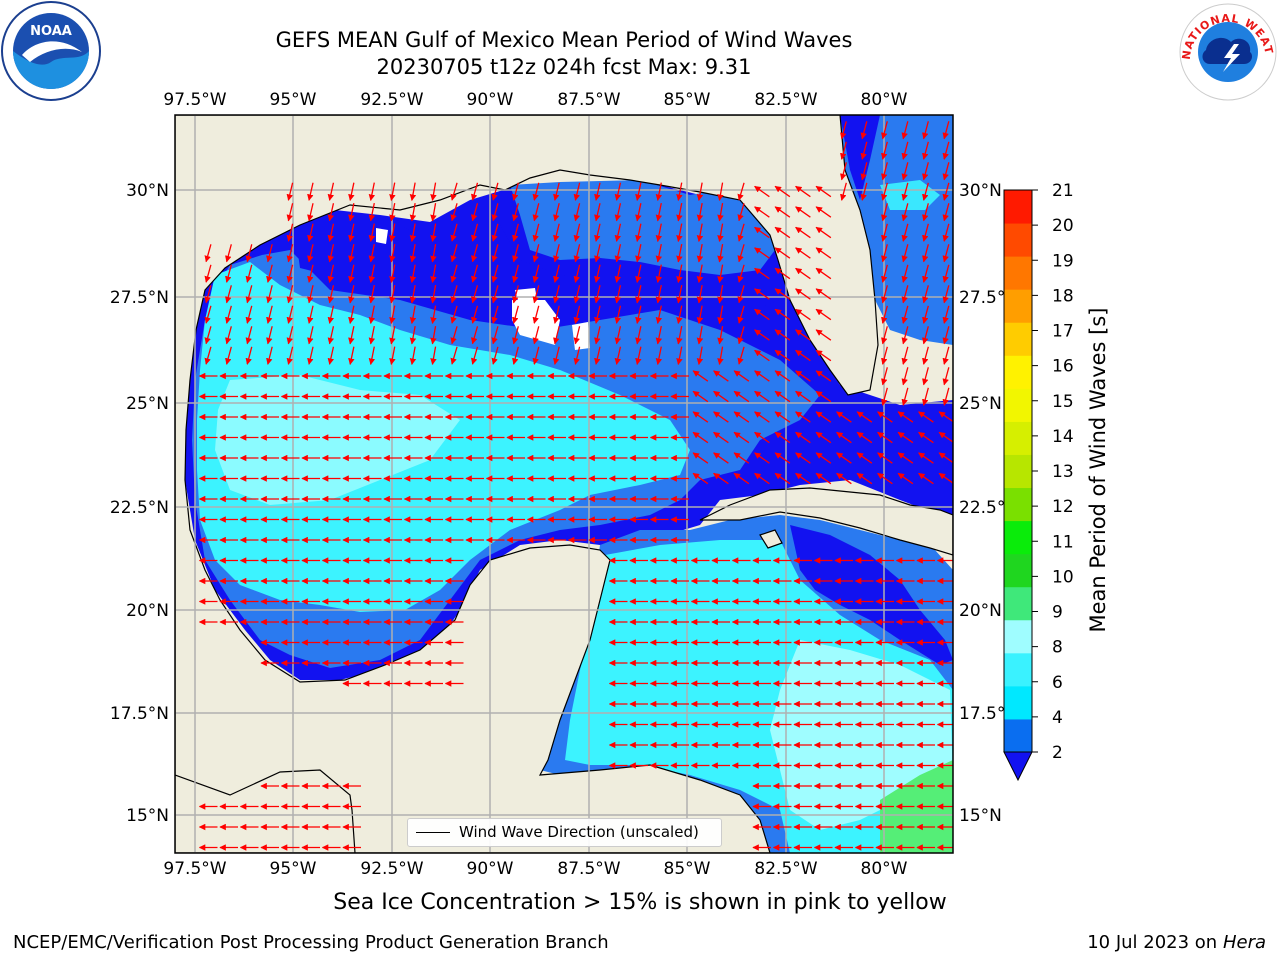 The width and height of the screenshot is (1280, 960). I want to click on lon-tick-label: 80°W, so click(884, 869).